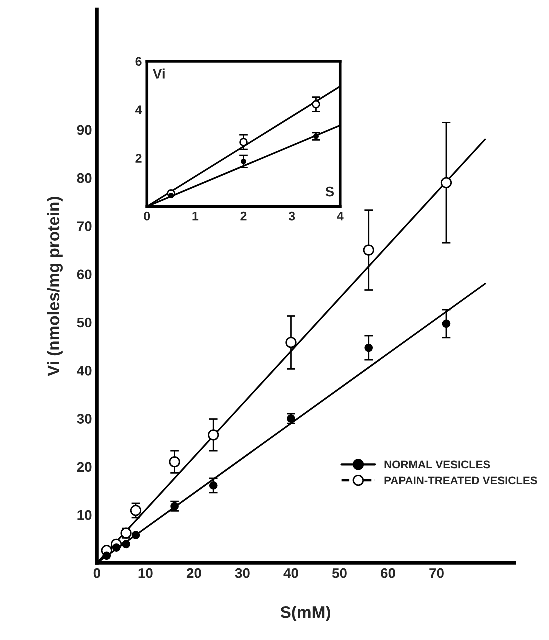  Describe the element at coordinates (340, 216) in the screenshot. I see `x-tick-label: 4` at that location.